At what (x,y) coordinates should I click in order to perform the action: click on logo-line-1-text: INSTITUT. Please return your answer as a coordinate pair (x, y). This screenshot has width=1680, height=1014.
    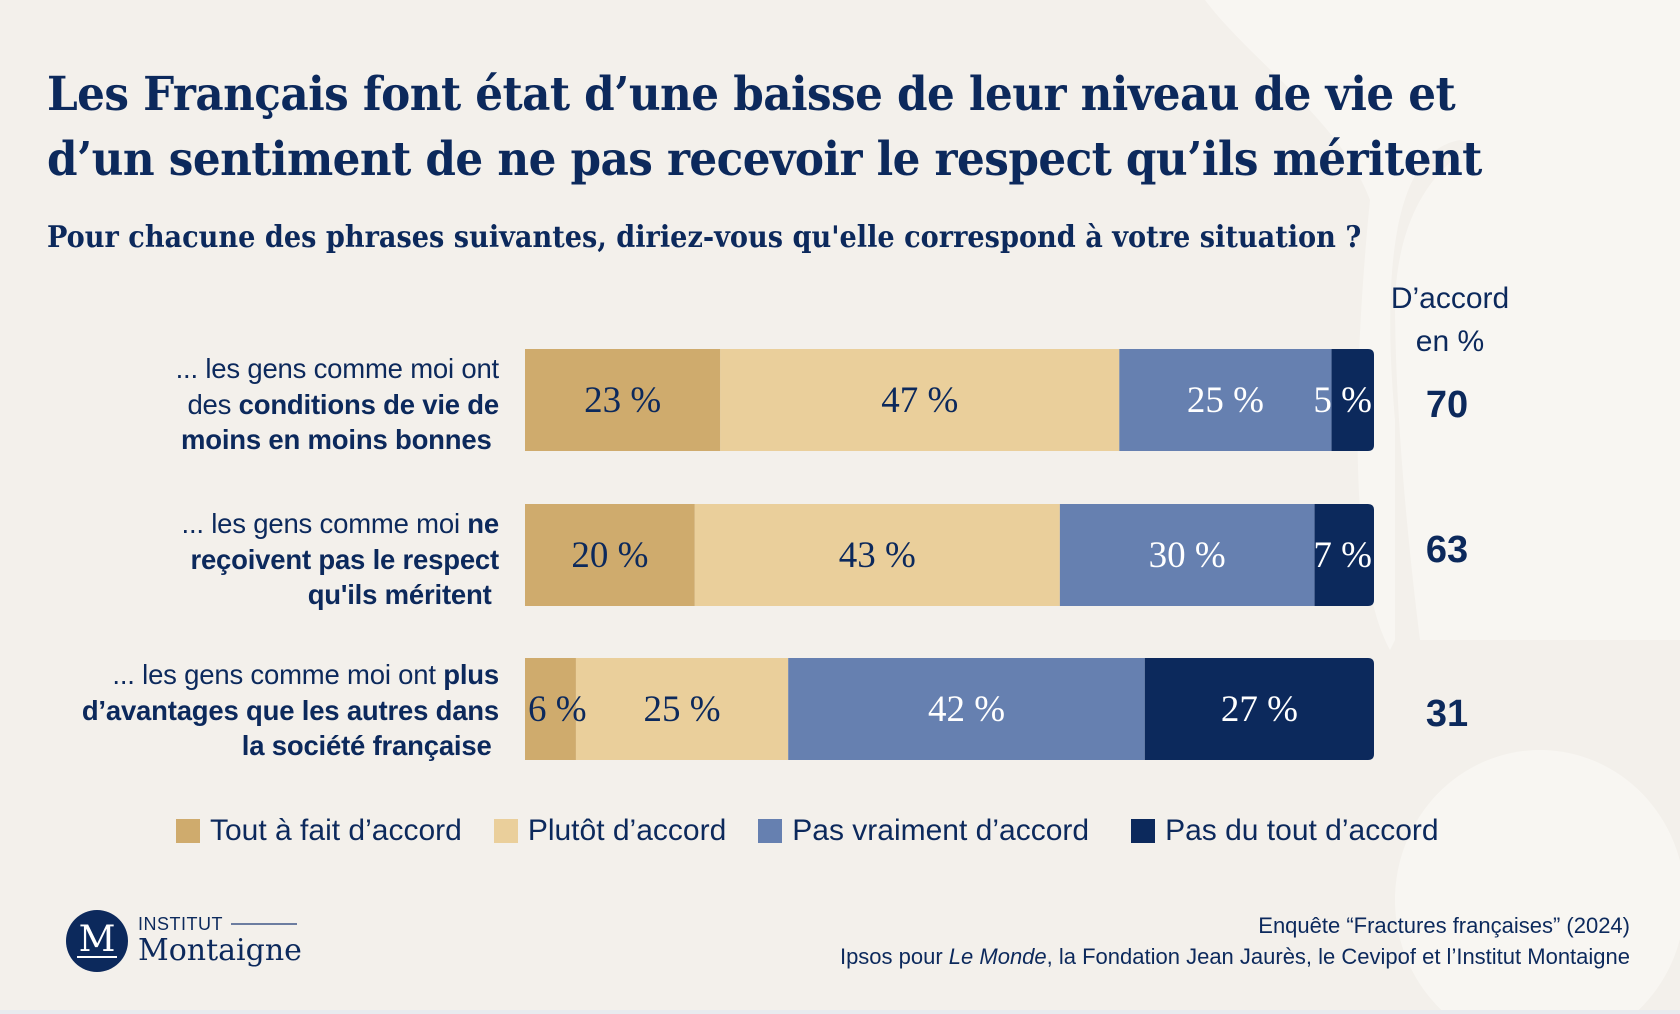
    Looking at the image, I should click on (180, 924).